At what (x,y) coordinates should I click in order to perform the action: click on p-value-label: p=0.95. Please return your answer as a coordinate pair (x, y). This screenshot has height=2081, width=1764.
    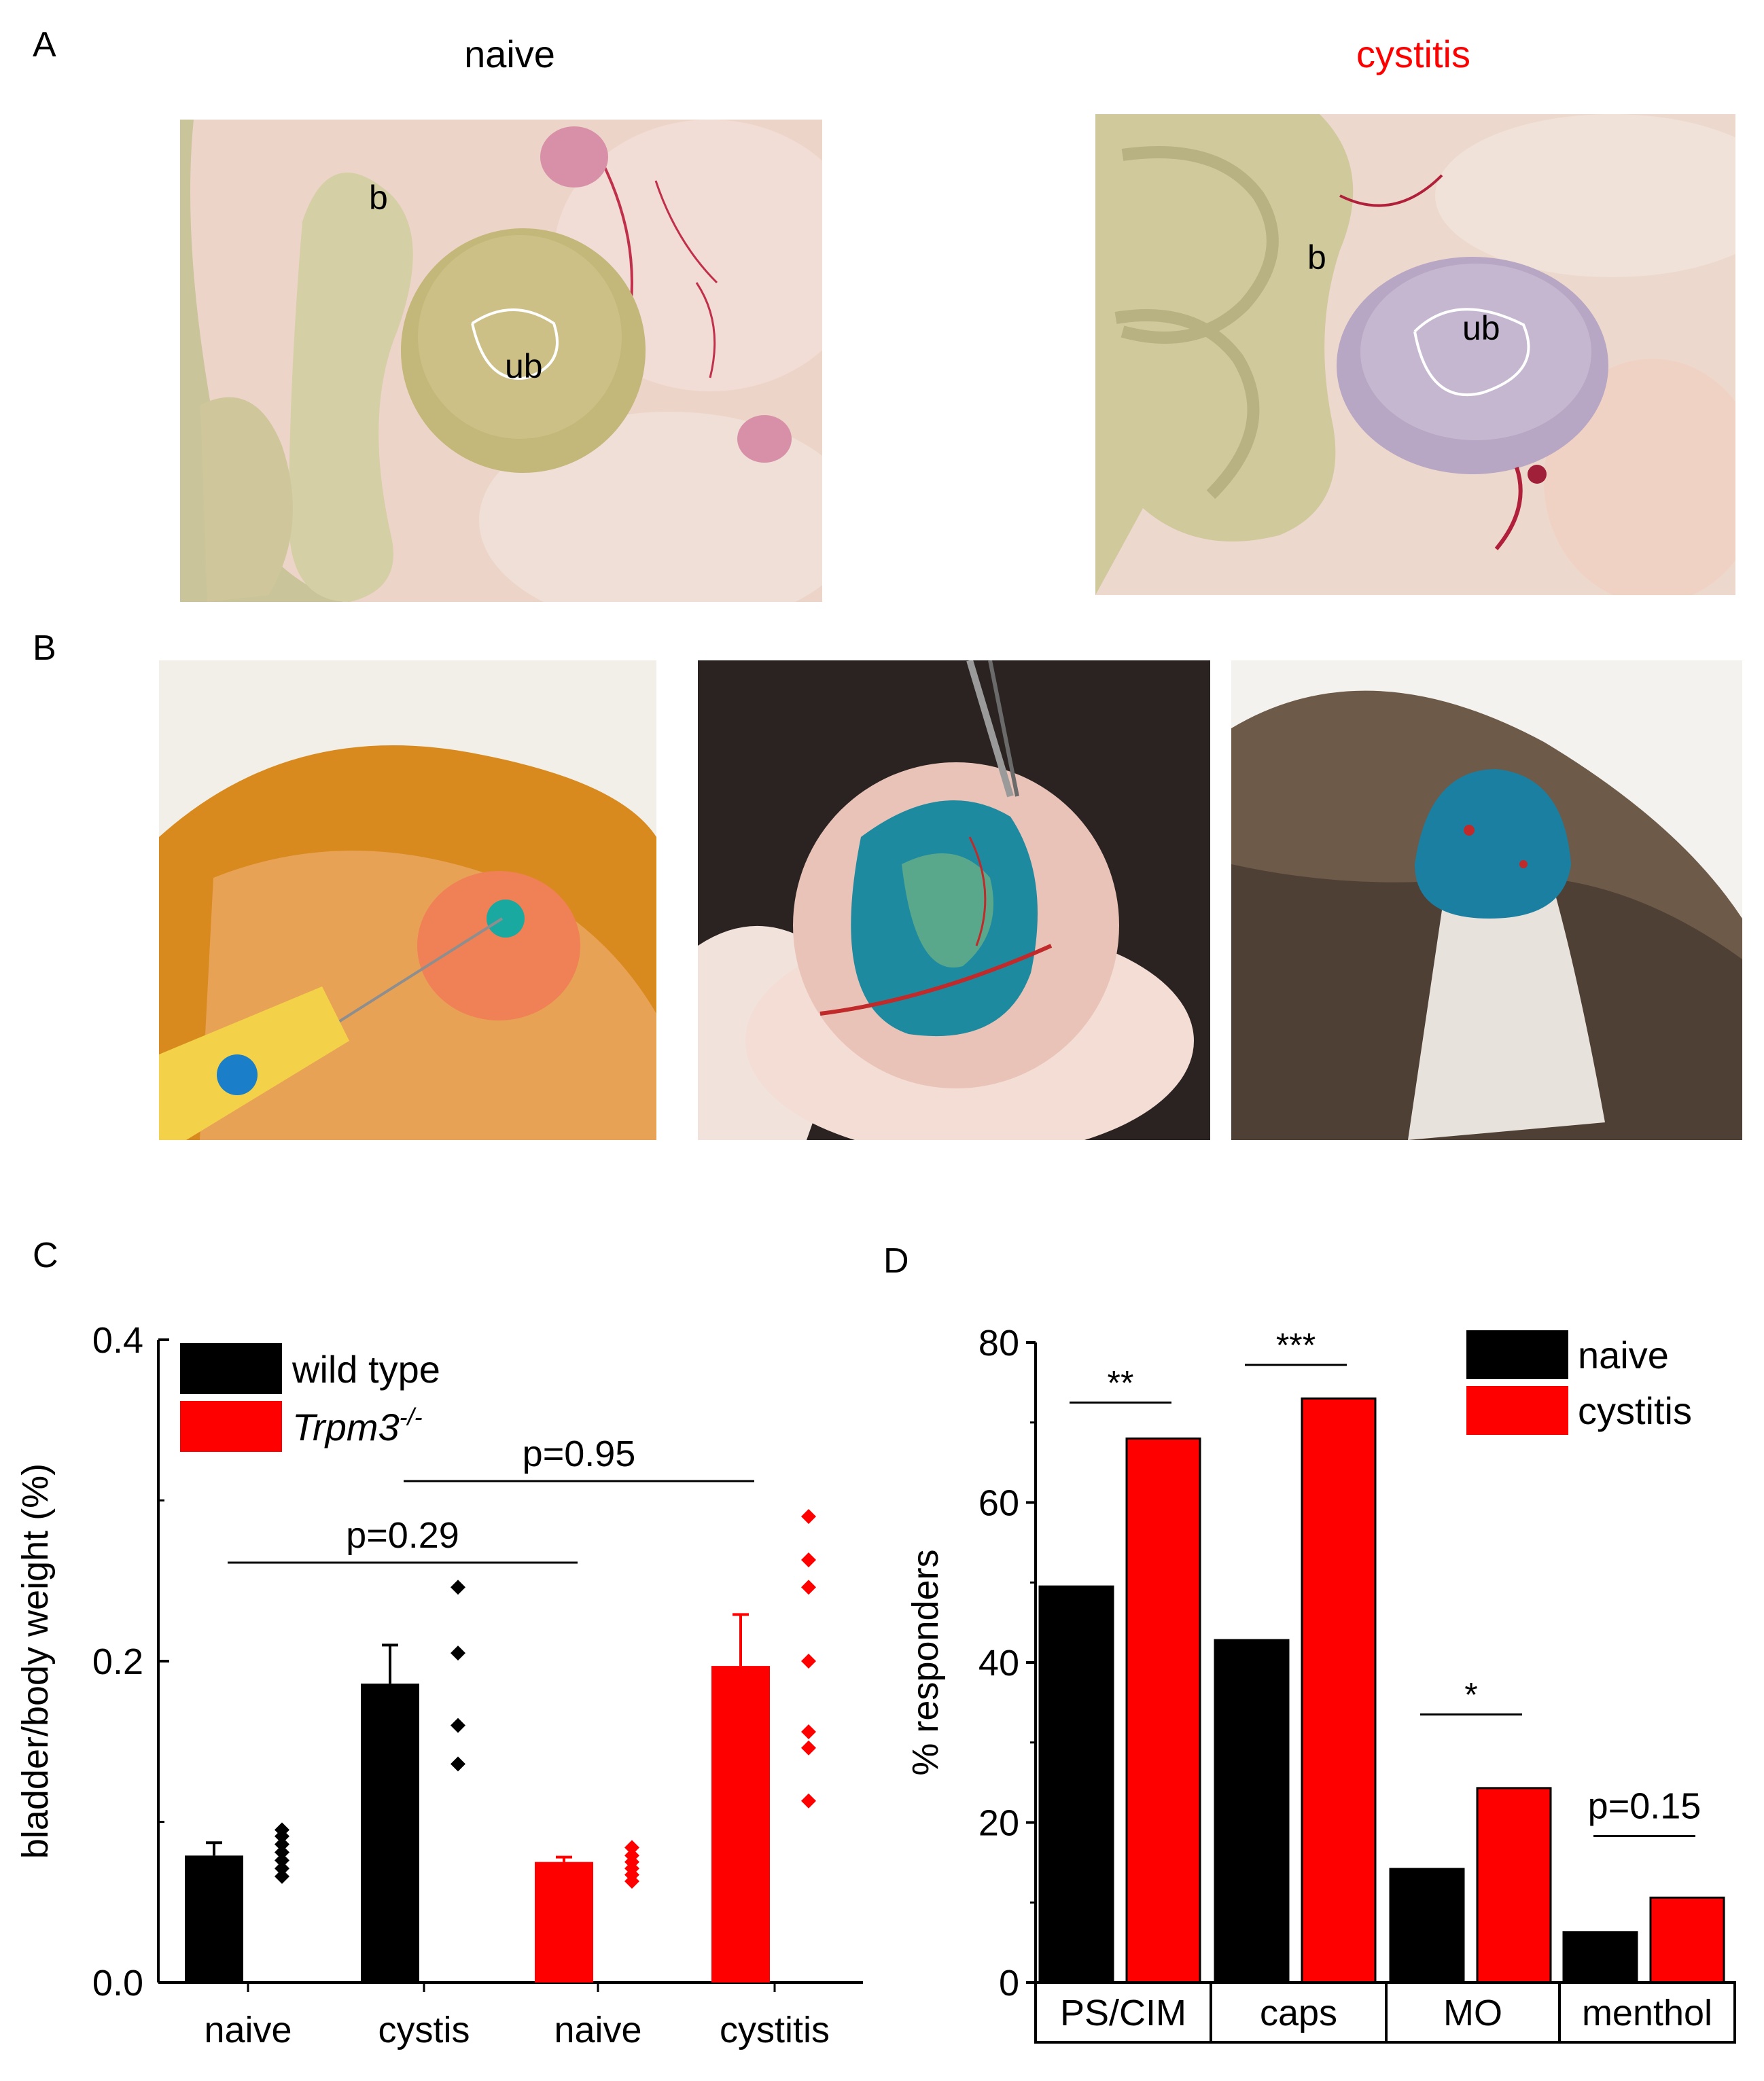
    Looking at the image, I should click on (579, 1454).